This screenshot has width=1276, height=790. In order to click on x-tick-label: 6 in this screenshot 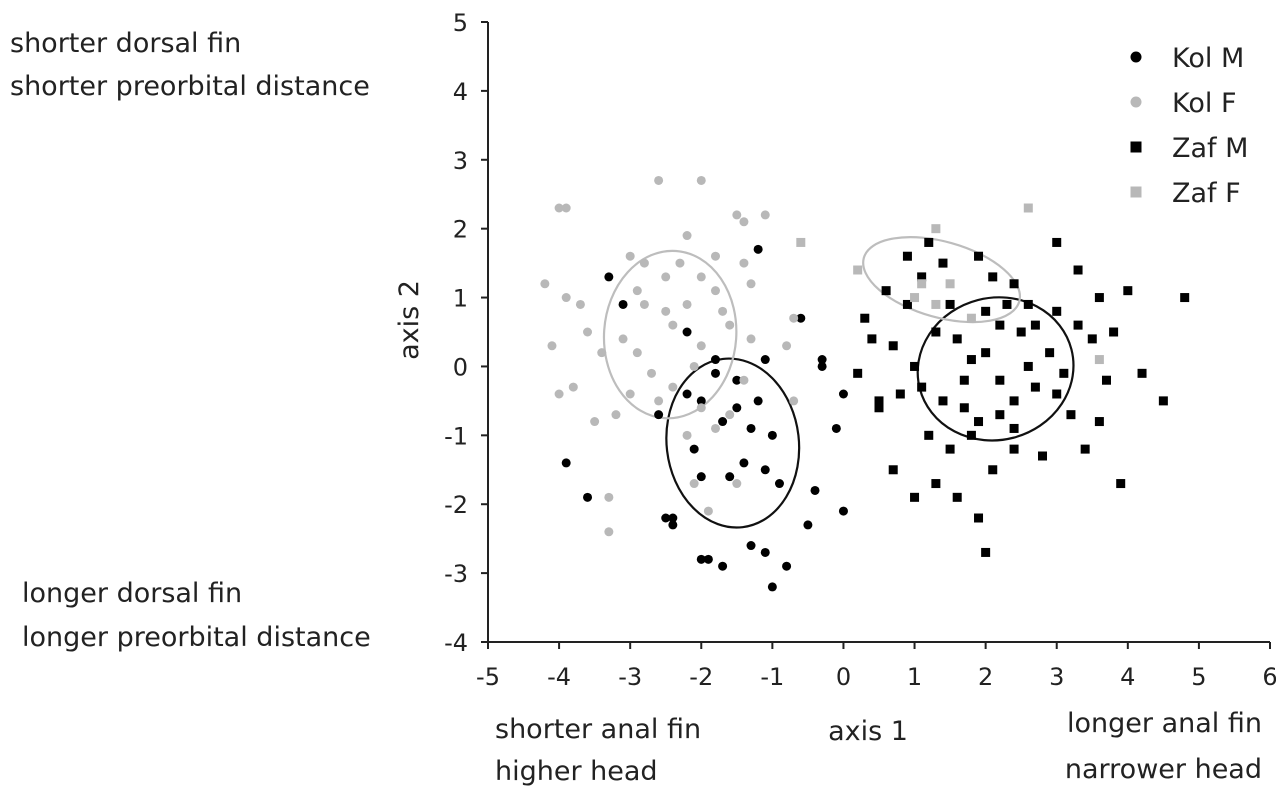, I will do `click(1269, 677)`.